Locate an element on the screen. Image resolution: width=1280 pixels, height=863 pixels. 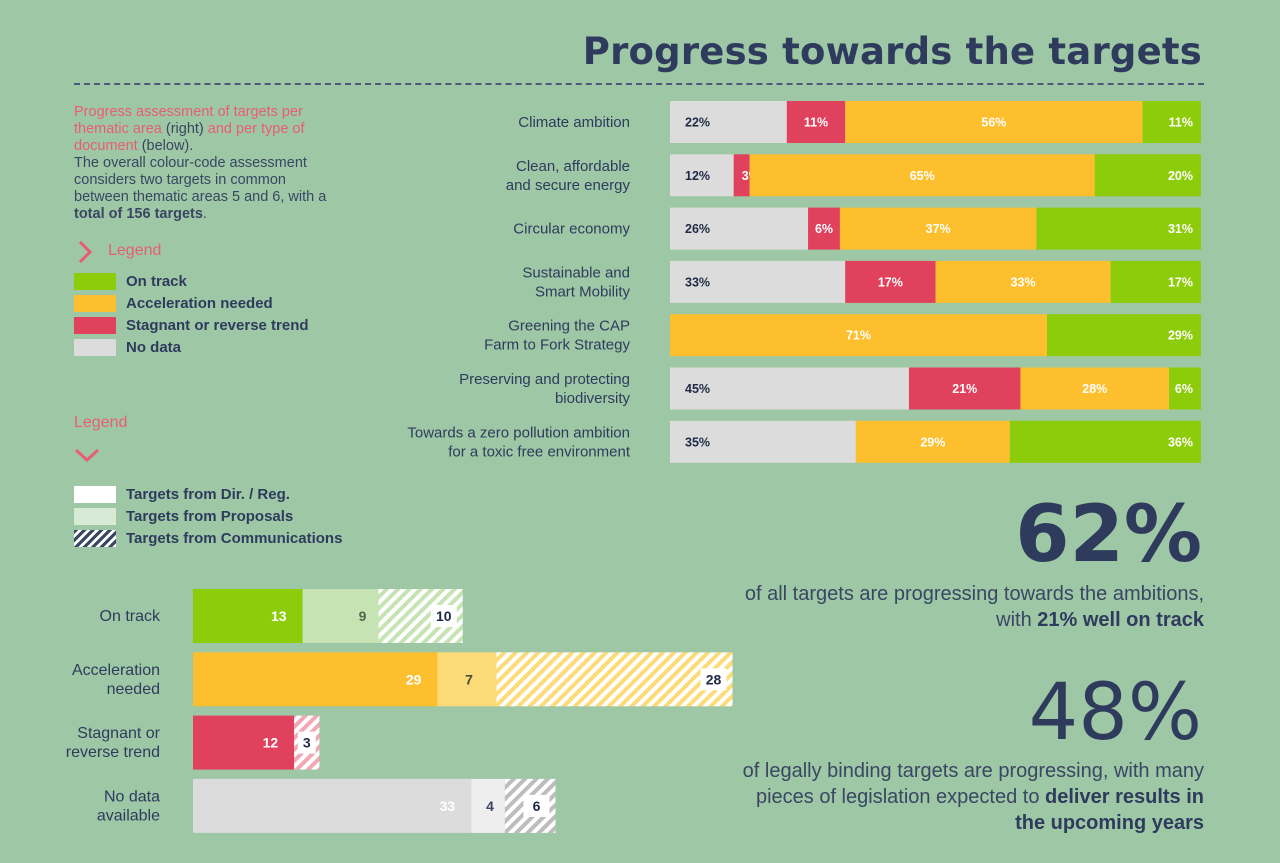
legend-item-proposals: Targets from Proposals is located at coordinates (183, 516).